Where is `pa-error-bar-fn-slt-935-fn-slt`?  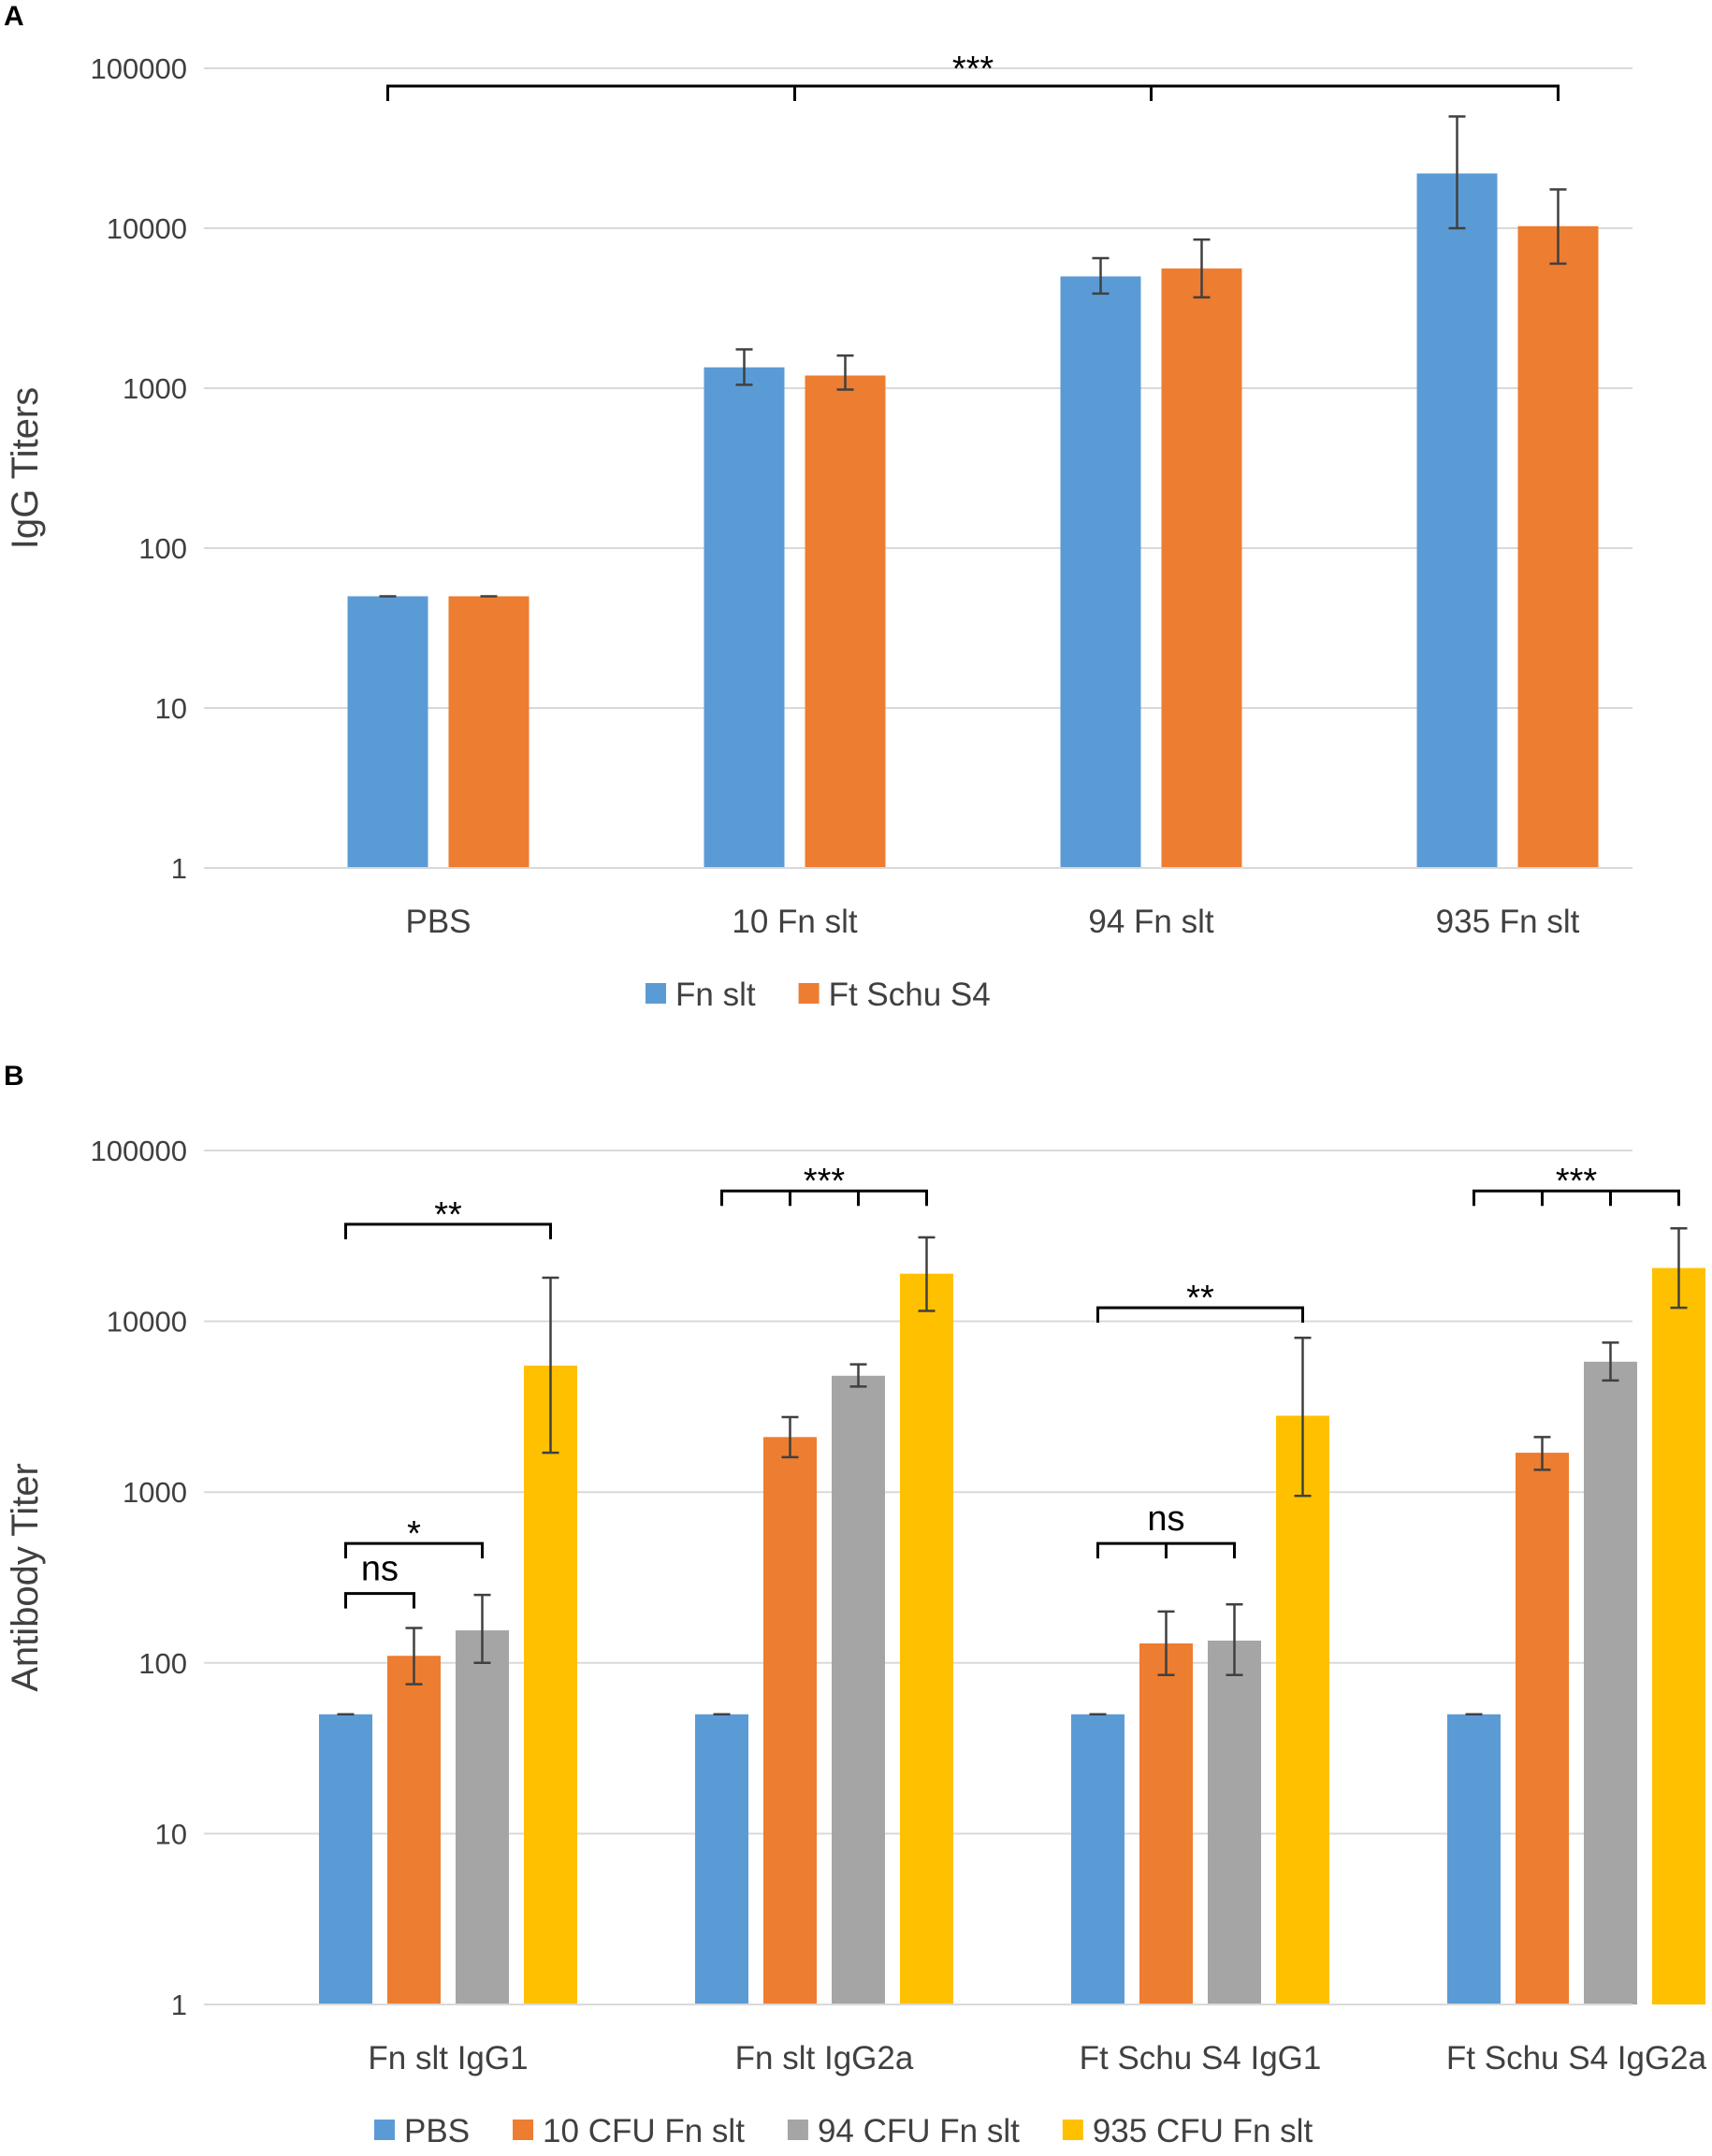
pa-error-bar-fn-slt-935-fn-slt is located at coordinates (1457, 172).